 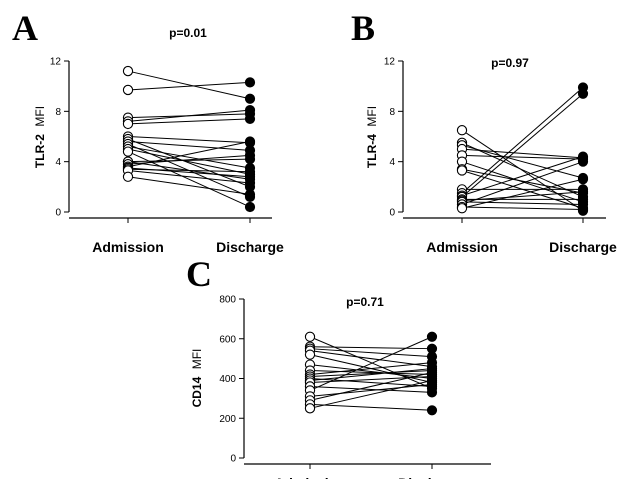 I want to click on x-category-label-c: Admission, so click(x=310, y=477).